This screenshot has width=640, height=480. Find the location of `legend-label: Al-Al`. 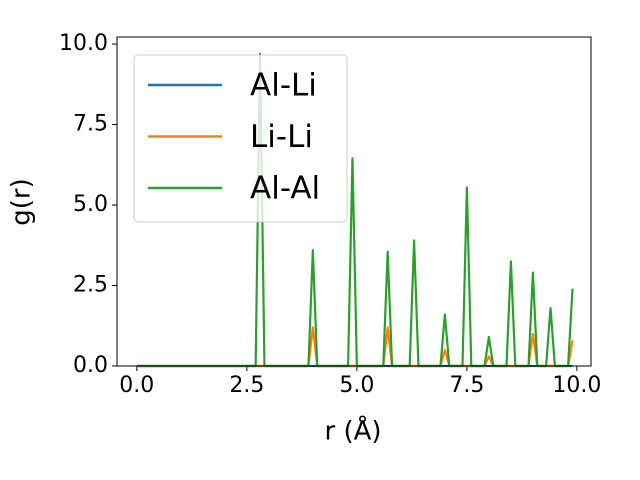

legend-label: Al-Al is located at coordinates (285, 189).